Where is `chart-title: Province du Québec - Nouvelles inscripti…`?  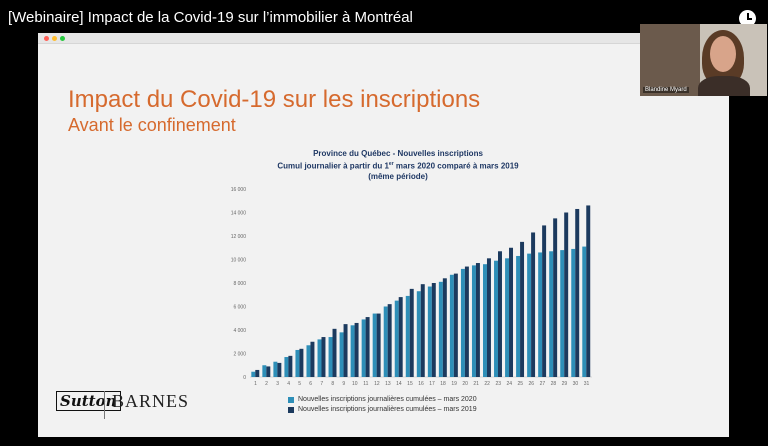
chart-title: Province du Québec - Nouvelles inscripti… is located at coordinates (398, 165).